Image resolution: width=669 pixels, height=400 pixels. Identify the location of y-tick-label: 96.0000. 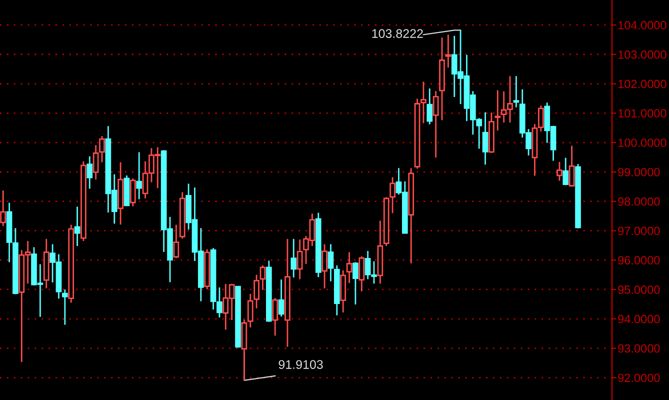
(639, 260).